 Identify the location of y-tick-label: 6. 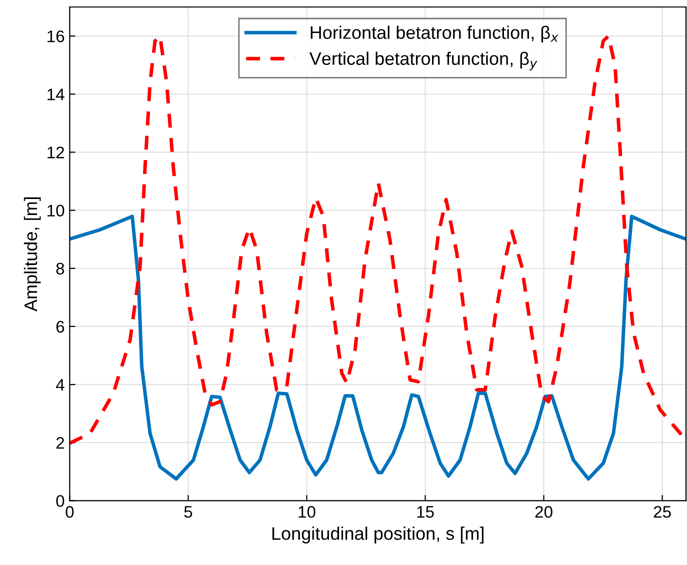
(60, 326).